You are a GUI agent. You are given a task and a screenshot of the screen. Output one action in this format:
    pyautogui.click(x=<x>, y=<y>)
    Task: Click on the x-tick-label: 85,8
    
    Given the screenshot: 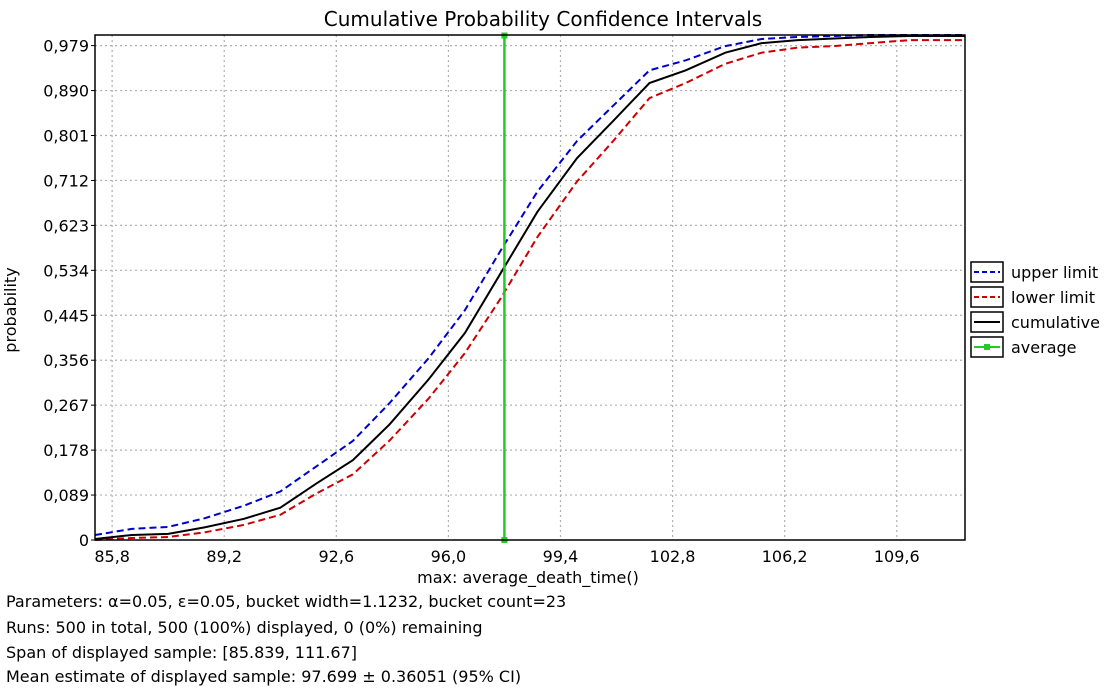 What is the action you would take?
    pyautogui.click(x=112, y=556)
    